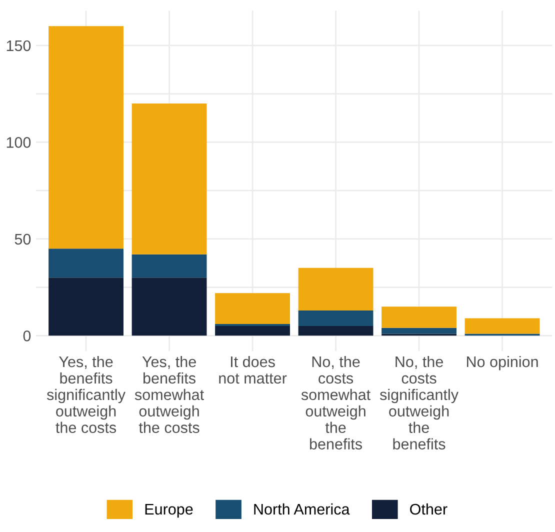 Image resolution: width=555 pixels, height=532 pixels. I want to click on legend-label: Other, so click(429, 509).